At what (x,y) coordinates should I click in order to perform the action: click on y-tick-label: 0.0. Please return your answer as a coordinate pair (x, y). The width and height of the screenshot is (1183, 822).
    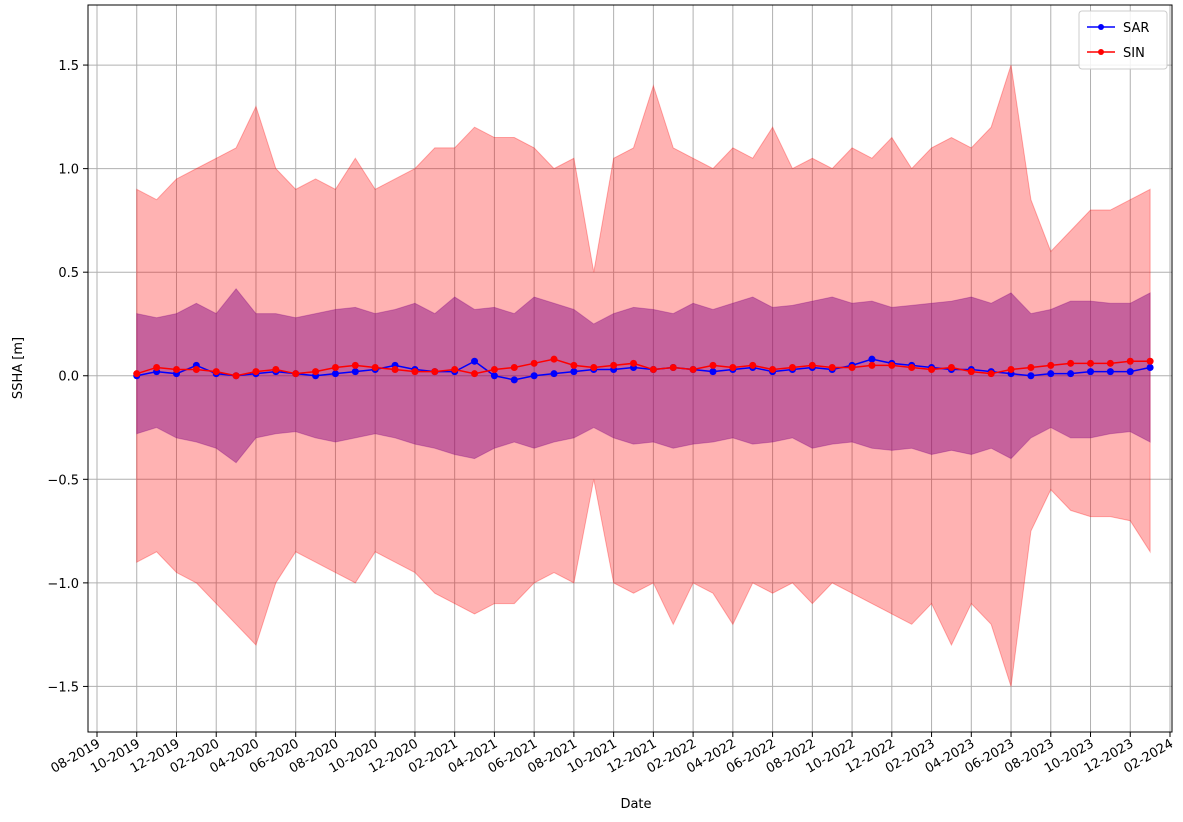
    Looking at the image, I should click on (68, 377).